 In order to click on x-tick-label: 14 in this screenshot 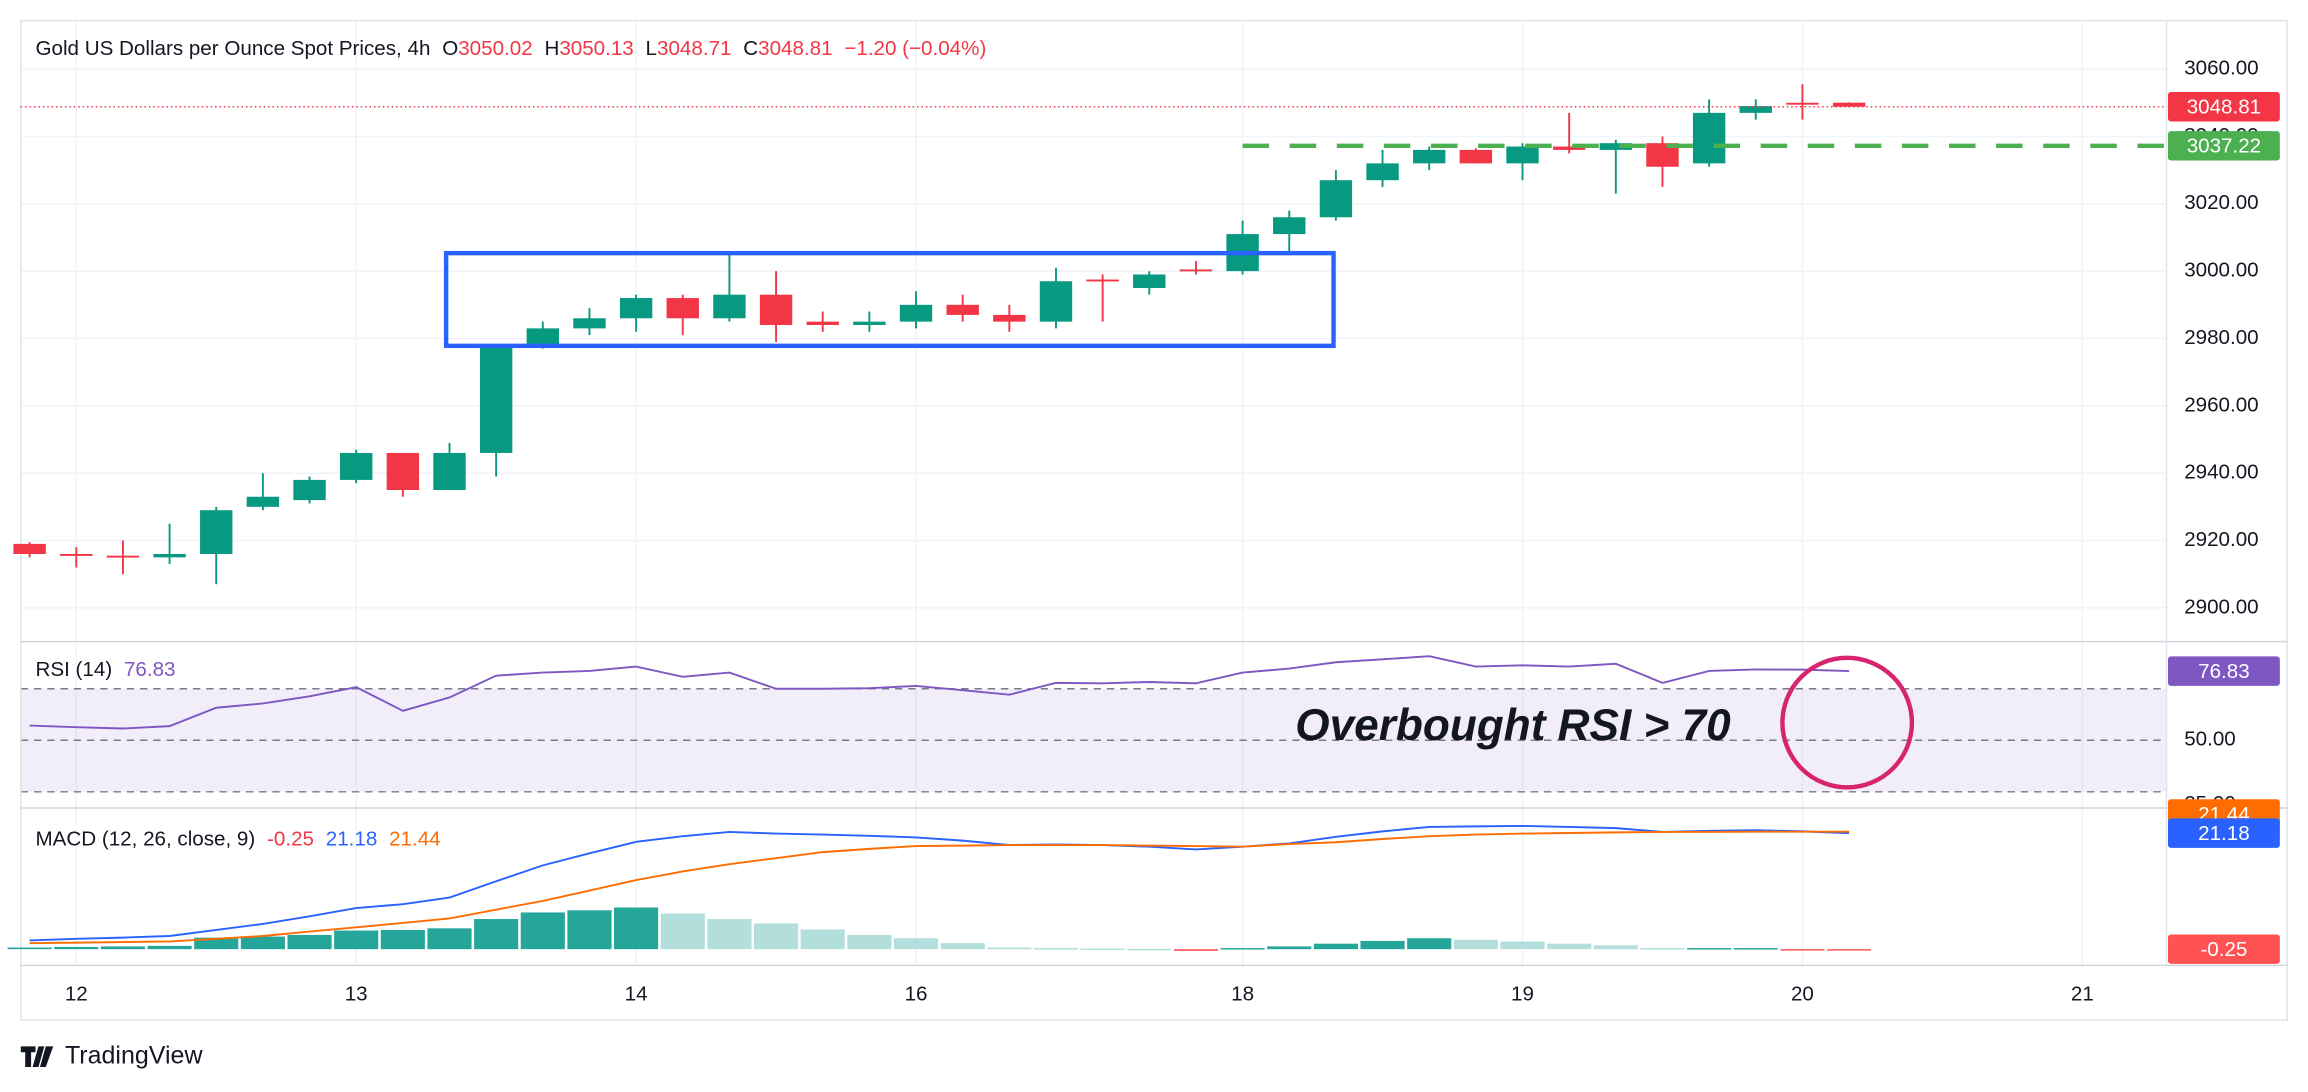, I will do `click(636, 993)`.